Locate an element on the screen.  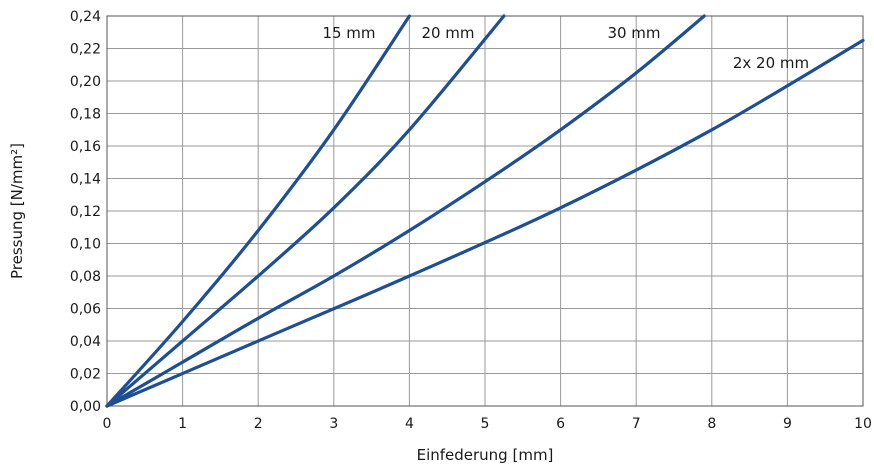
y-tick-label: 0,24 is located at coordinates (85, 17).